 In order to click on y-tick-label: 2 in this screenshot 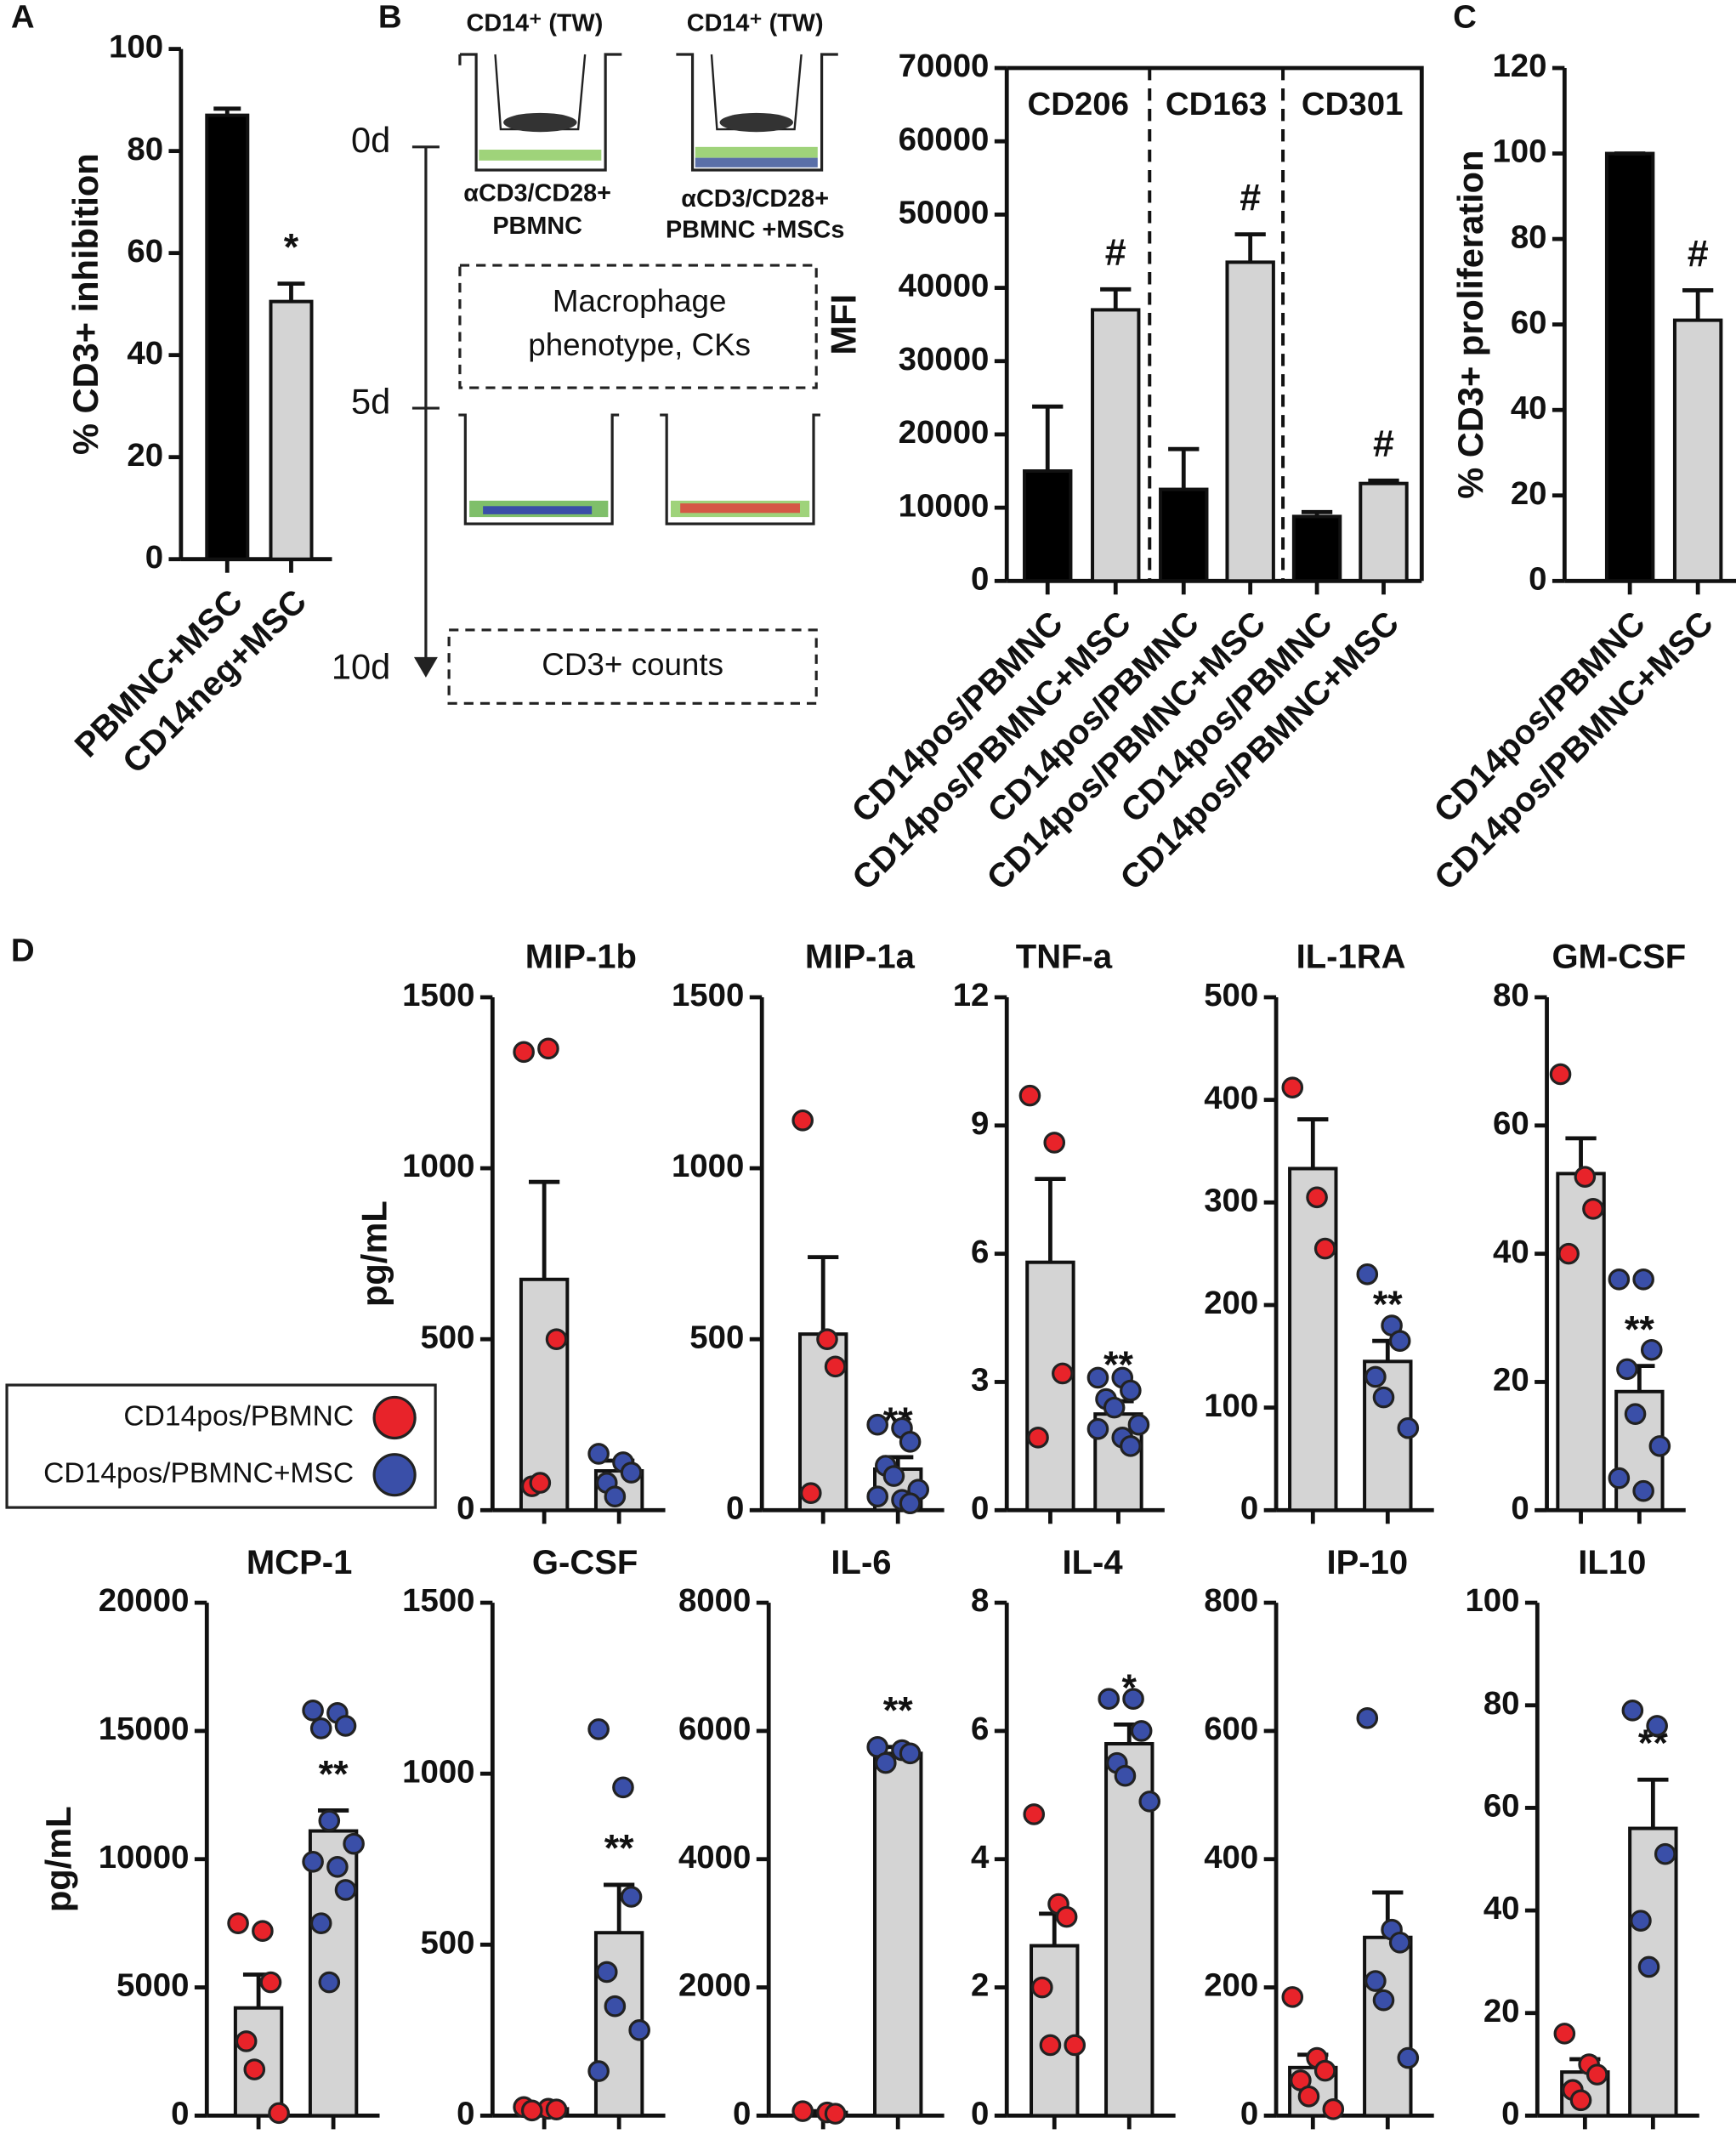, I will do `click(980, 1985)`.